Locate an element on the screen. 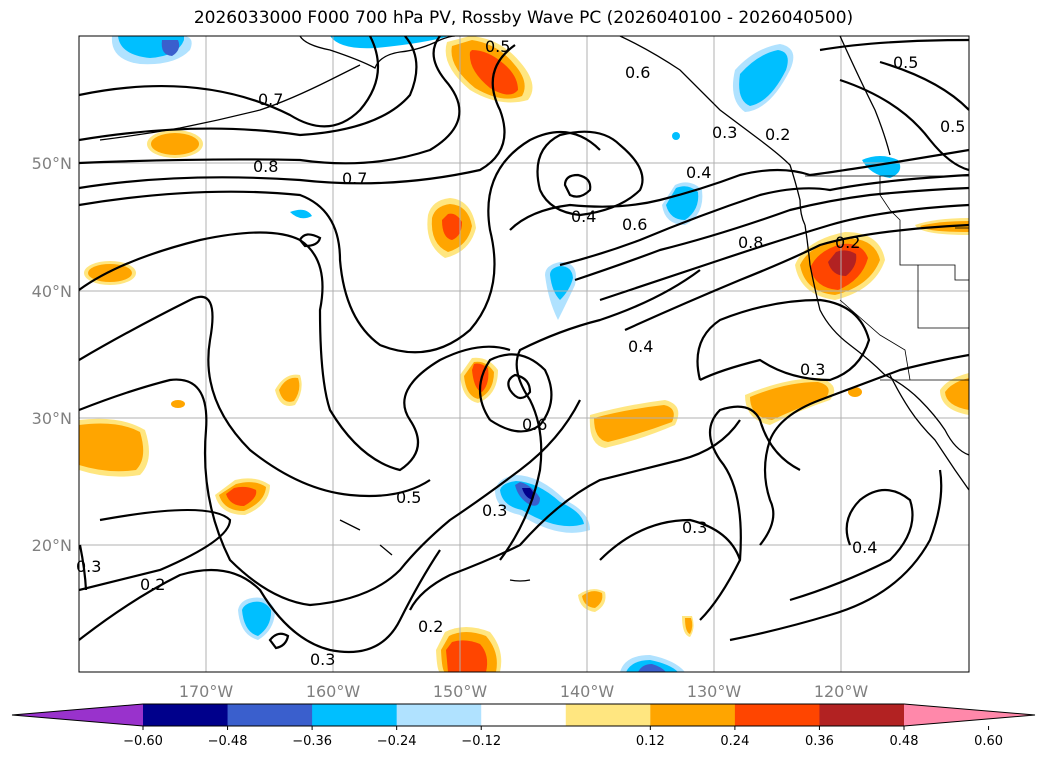  colorbar-tick-label: 0.12 is located at coordinates (650, 741).